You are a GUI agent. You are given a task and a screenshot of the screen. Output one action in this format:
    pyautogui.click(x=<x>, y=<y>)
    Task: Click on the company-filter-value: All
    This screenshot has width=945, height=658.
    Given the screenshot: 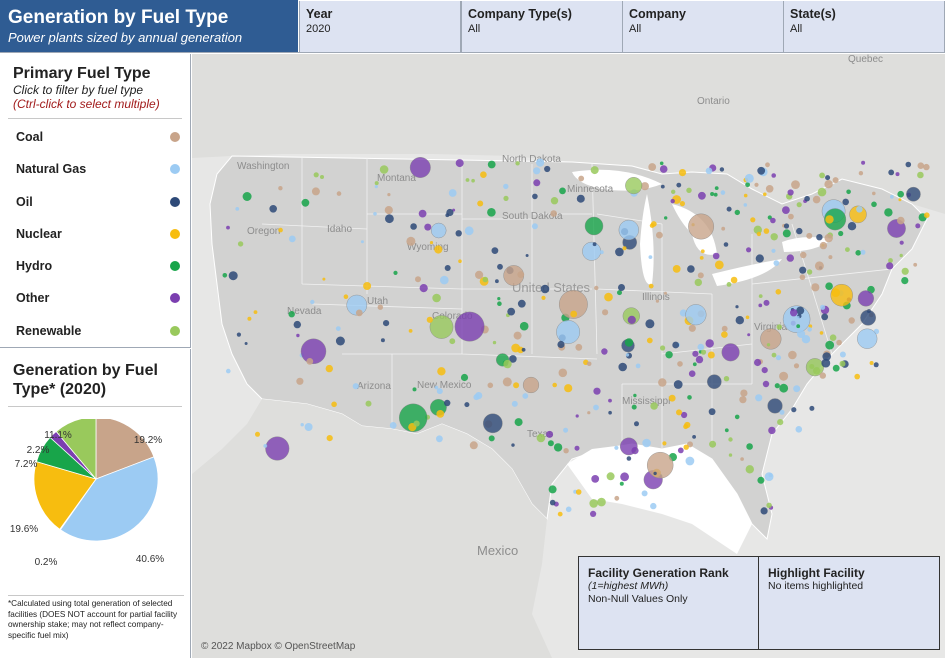 What is the action you would take?
    pyautogui.click(x=635, y=29)
    